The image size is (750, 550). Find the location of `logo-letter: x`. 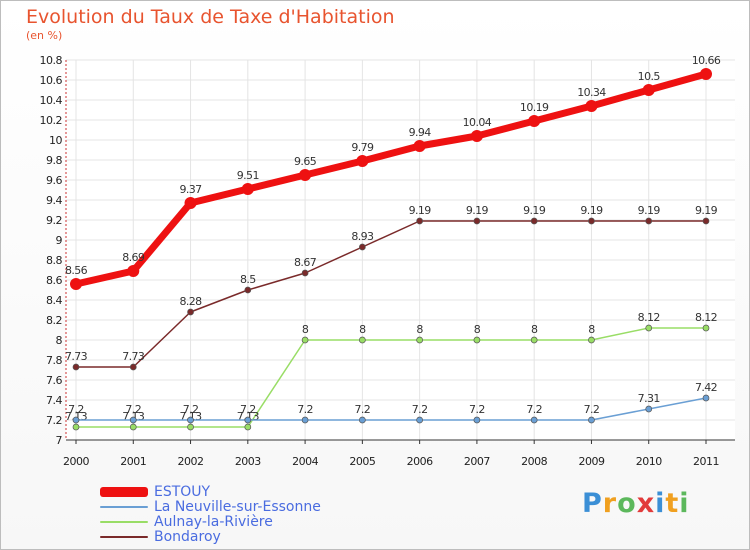

logo-letter: x is located at coordinates (646, 503).